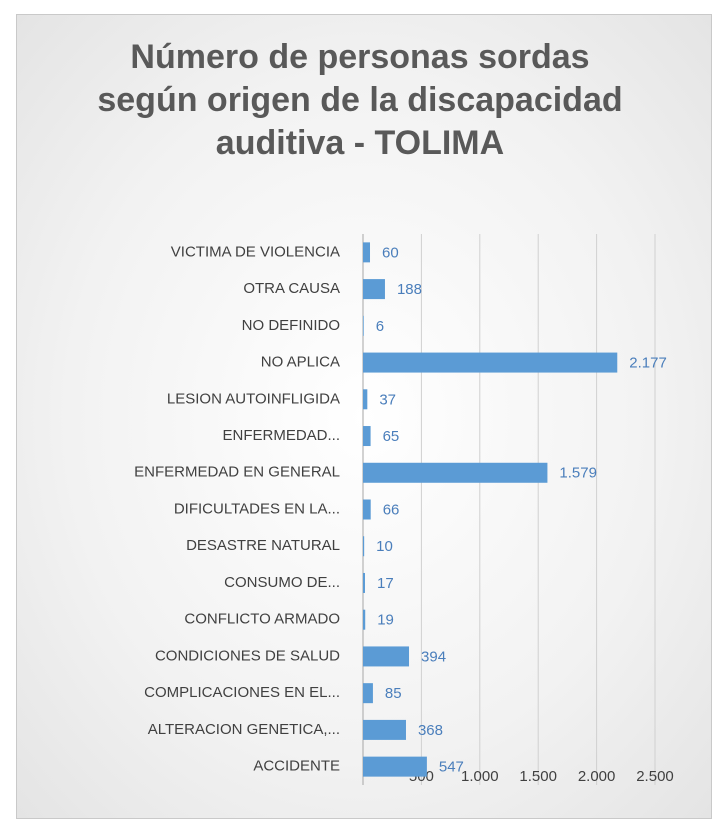 This screenshot has width=723, height=829. I want to click on data-label: 65, so click(391, 436).